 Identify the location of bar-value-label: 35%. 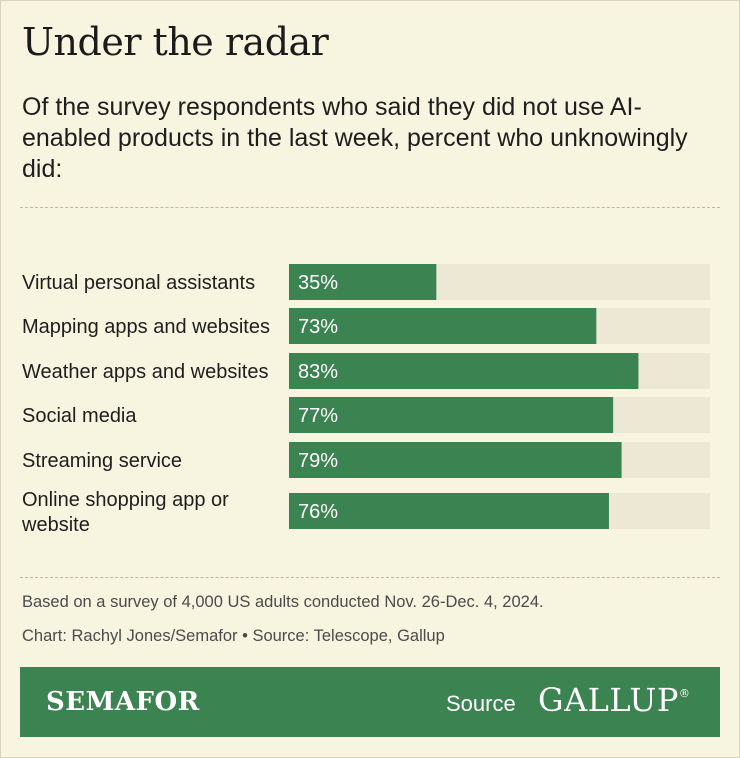
(318, 283).